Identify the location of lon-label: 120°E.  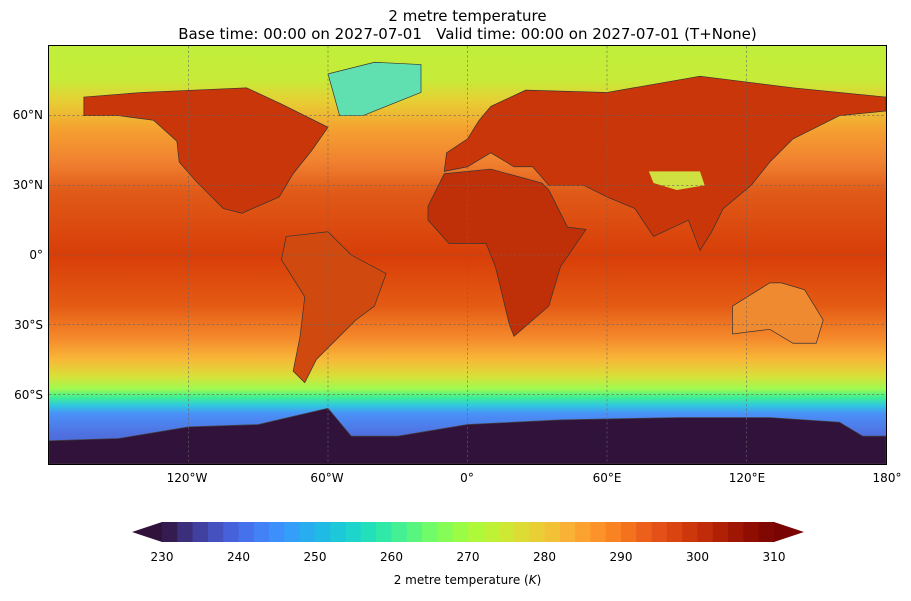
(747, 478).